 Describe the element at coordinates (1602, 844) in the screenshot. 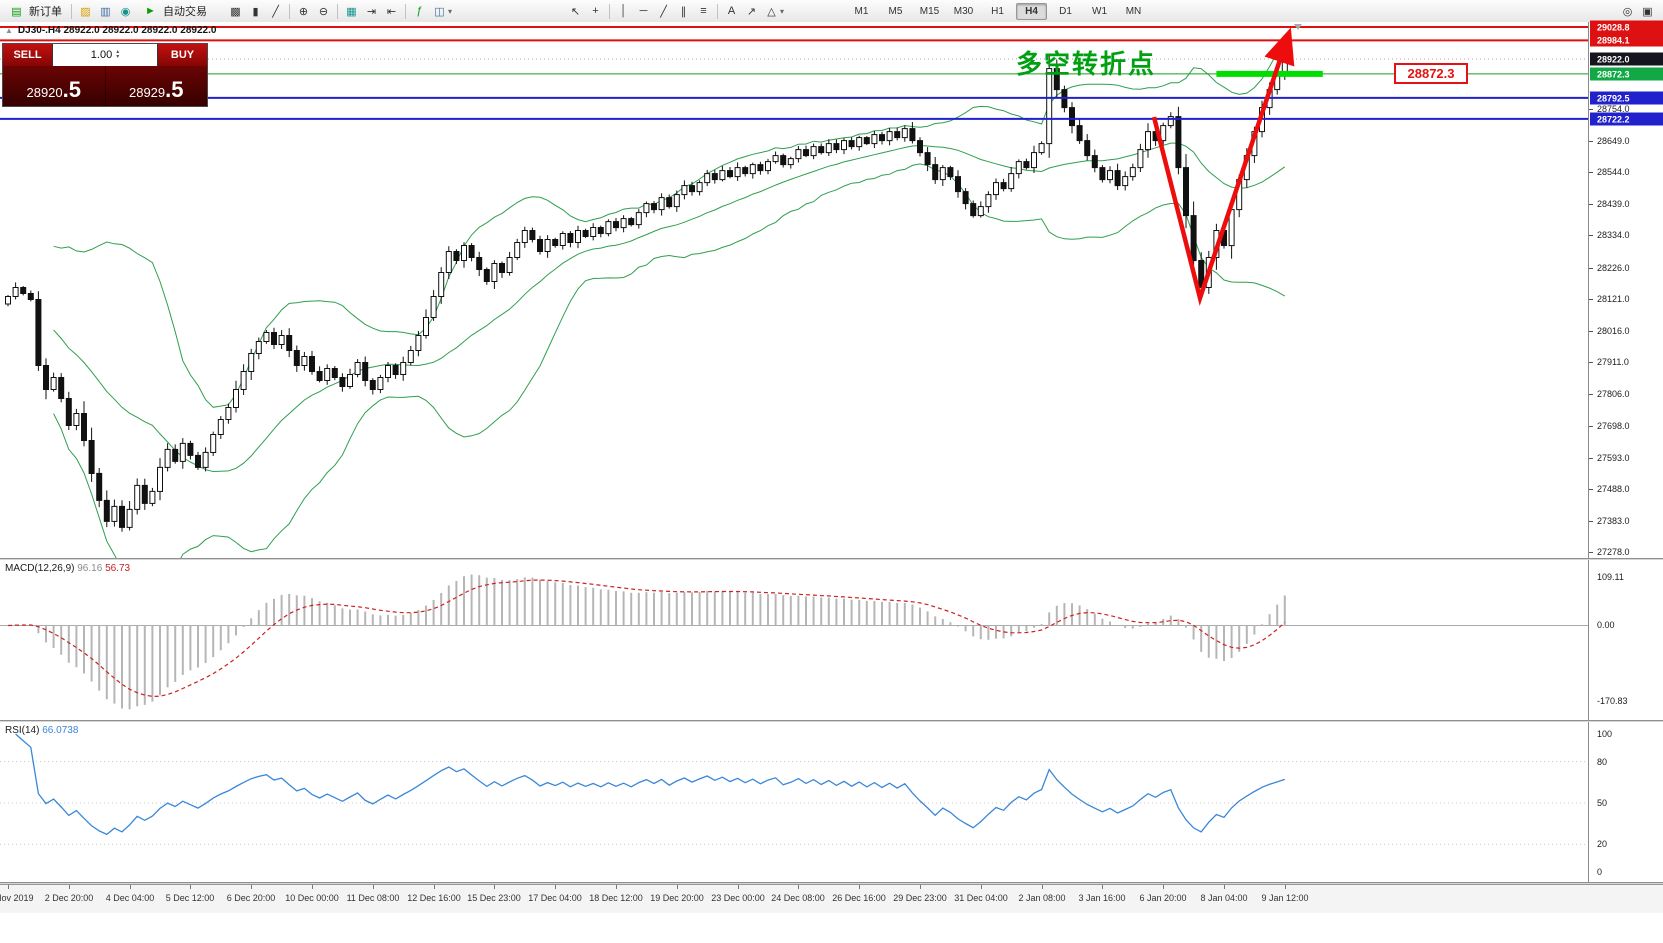

I see `rsi-scale-label: 20` at that location.